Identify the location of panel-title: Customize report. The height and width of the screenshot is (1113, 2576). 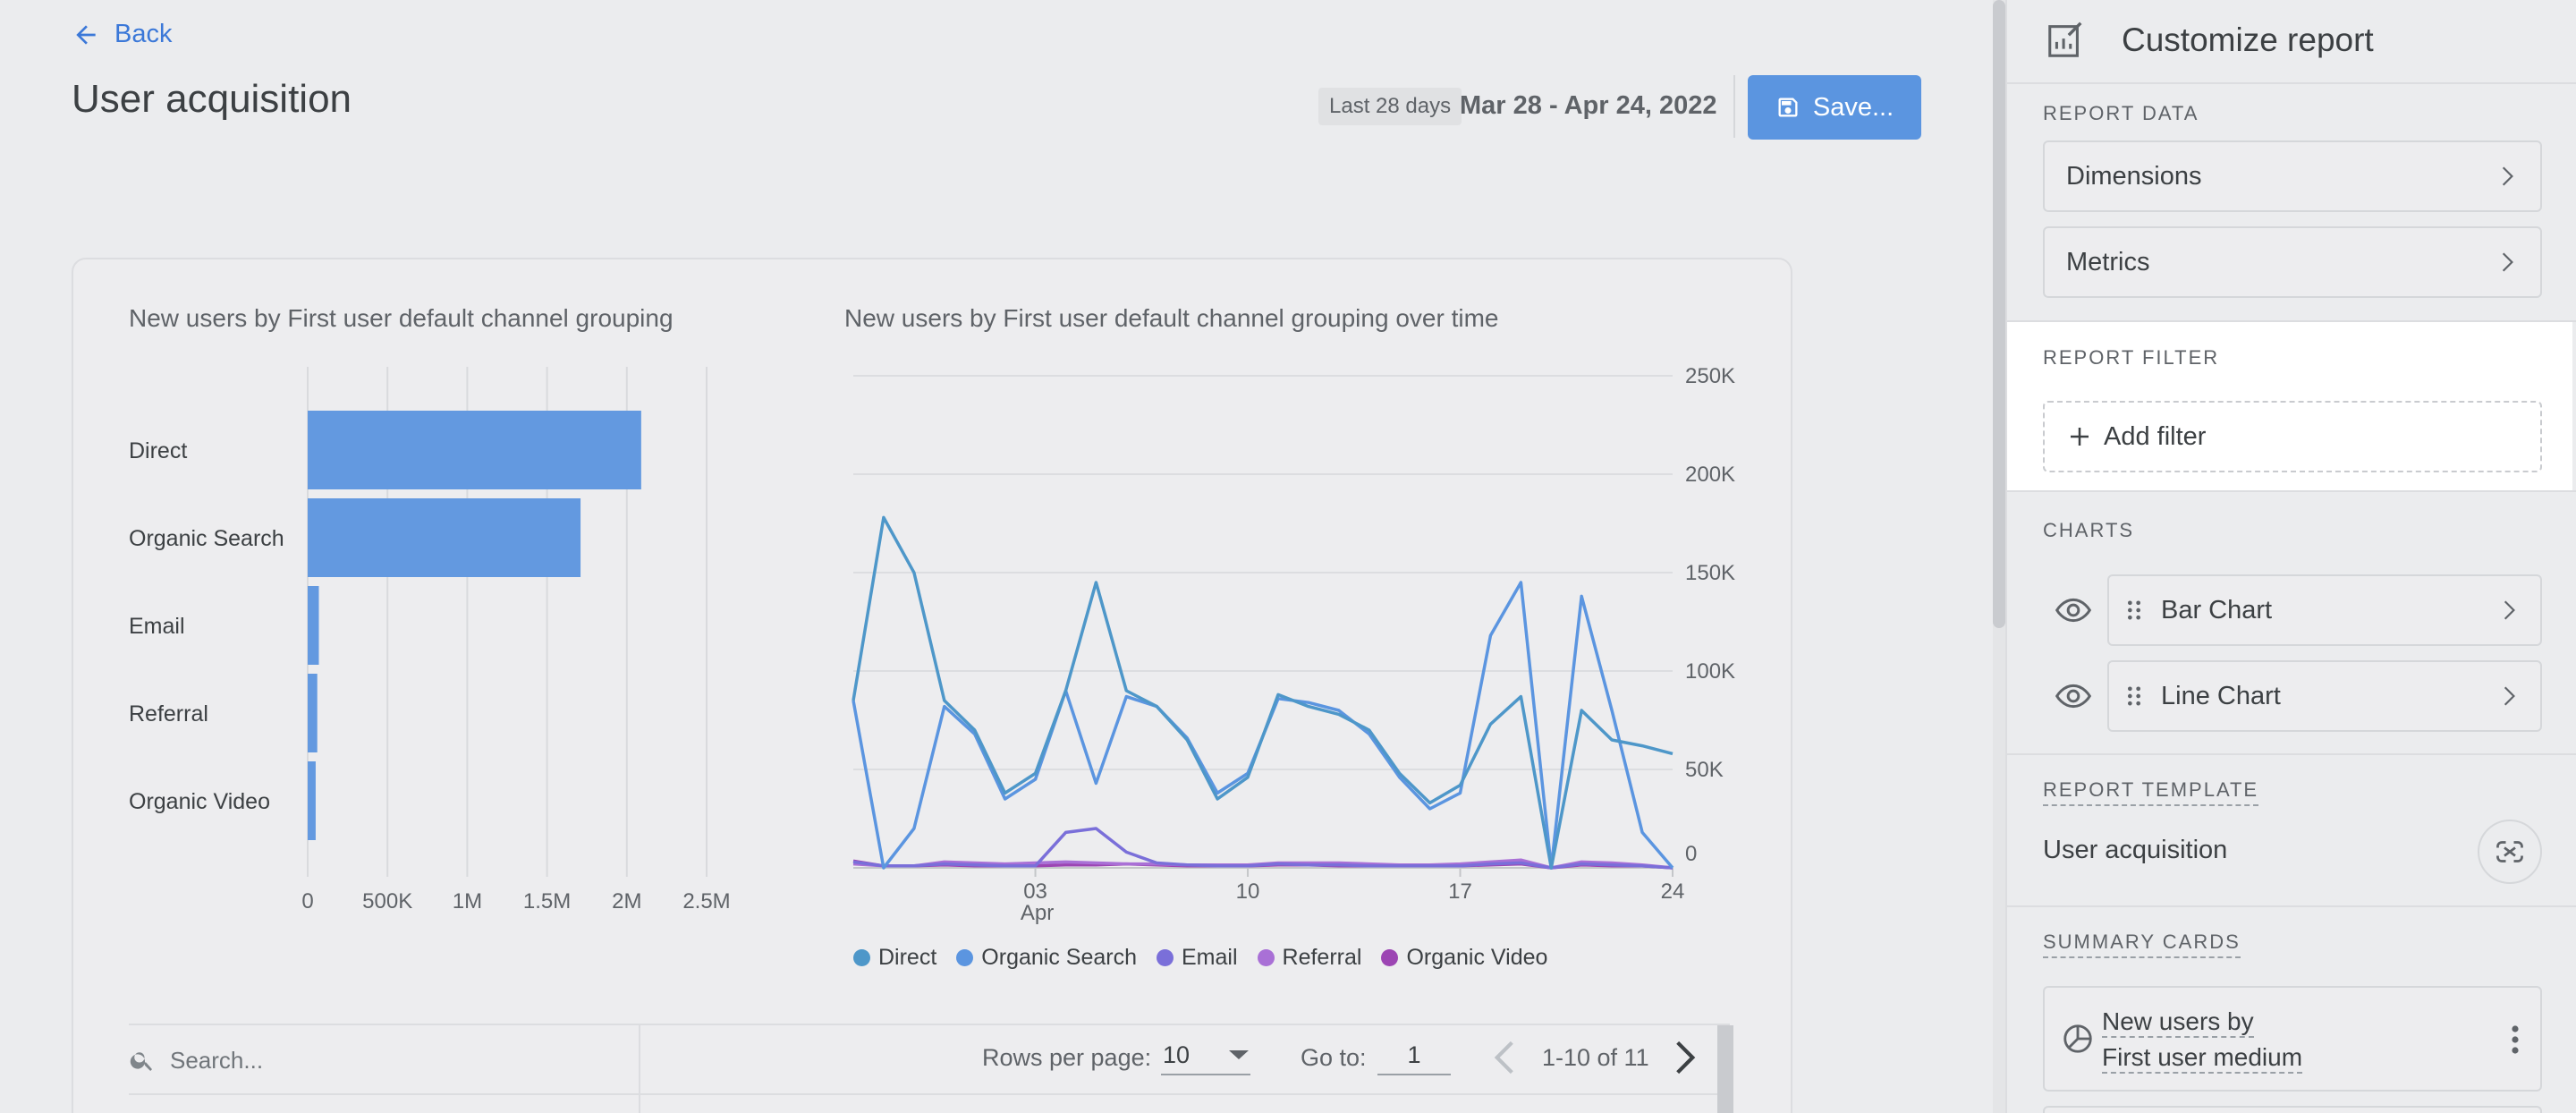
(2248, 39).